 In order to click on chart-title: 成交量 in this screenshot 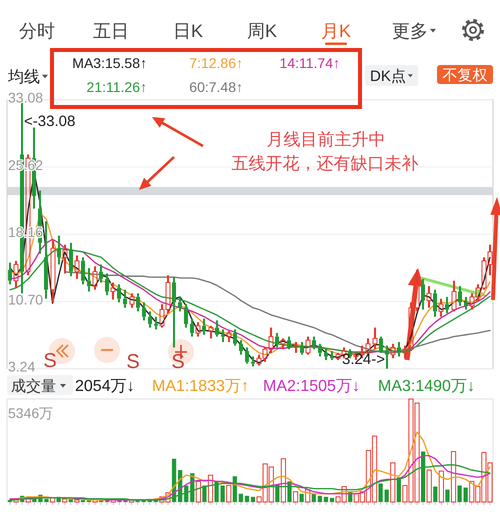, I will do `click(33, 386)`.